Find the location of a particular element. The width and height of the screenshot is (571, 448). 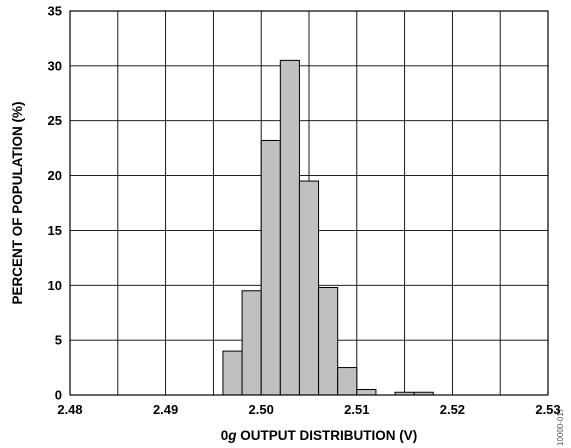

x-tick-label: 2.50 is located at coordinates (261, 409).